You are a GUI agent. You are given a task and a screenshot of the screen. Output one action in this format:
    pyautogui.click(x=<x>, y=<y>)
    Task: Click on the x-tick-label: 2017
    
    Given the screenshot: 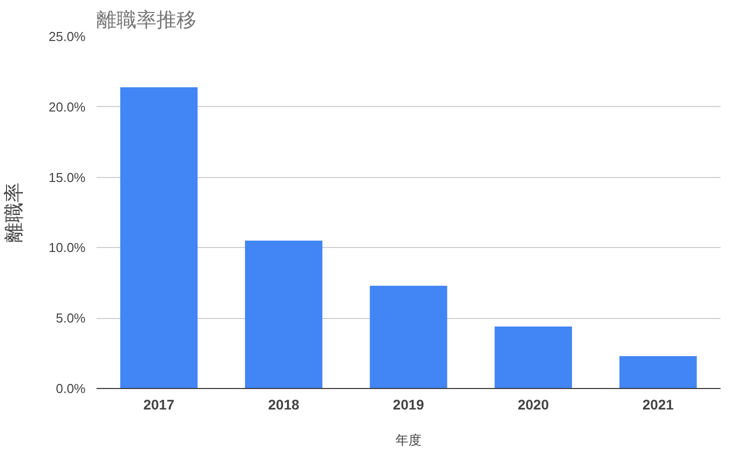 What is the action you would take?
    pyautogui.click(x=159, y=404)
    